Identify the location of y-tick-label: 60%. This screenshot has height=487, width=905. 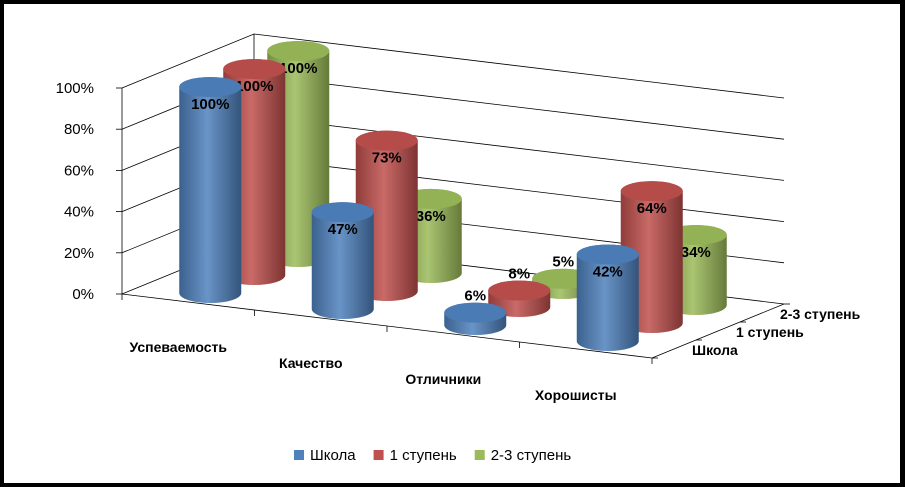
(79, 170).